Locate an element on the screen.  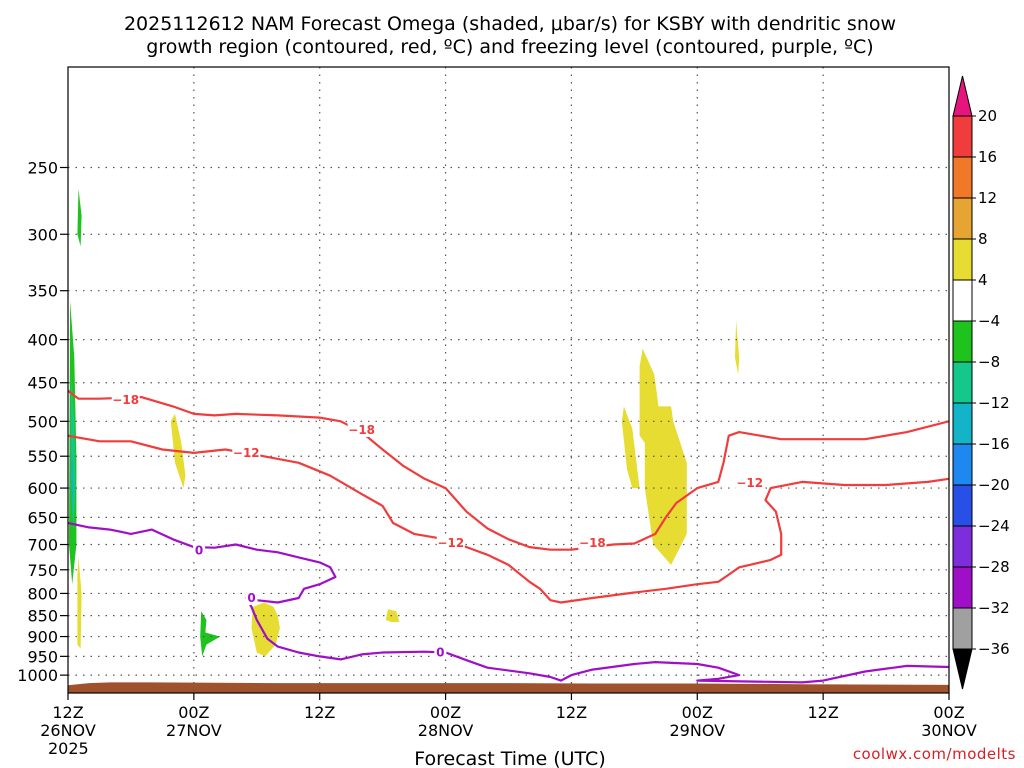
y-tick-label: 550 is located at coordinates (42, 456).